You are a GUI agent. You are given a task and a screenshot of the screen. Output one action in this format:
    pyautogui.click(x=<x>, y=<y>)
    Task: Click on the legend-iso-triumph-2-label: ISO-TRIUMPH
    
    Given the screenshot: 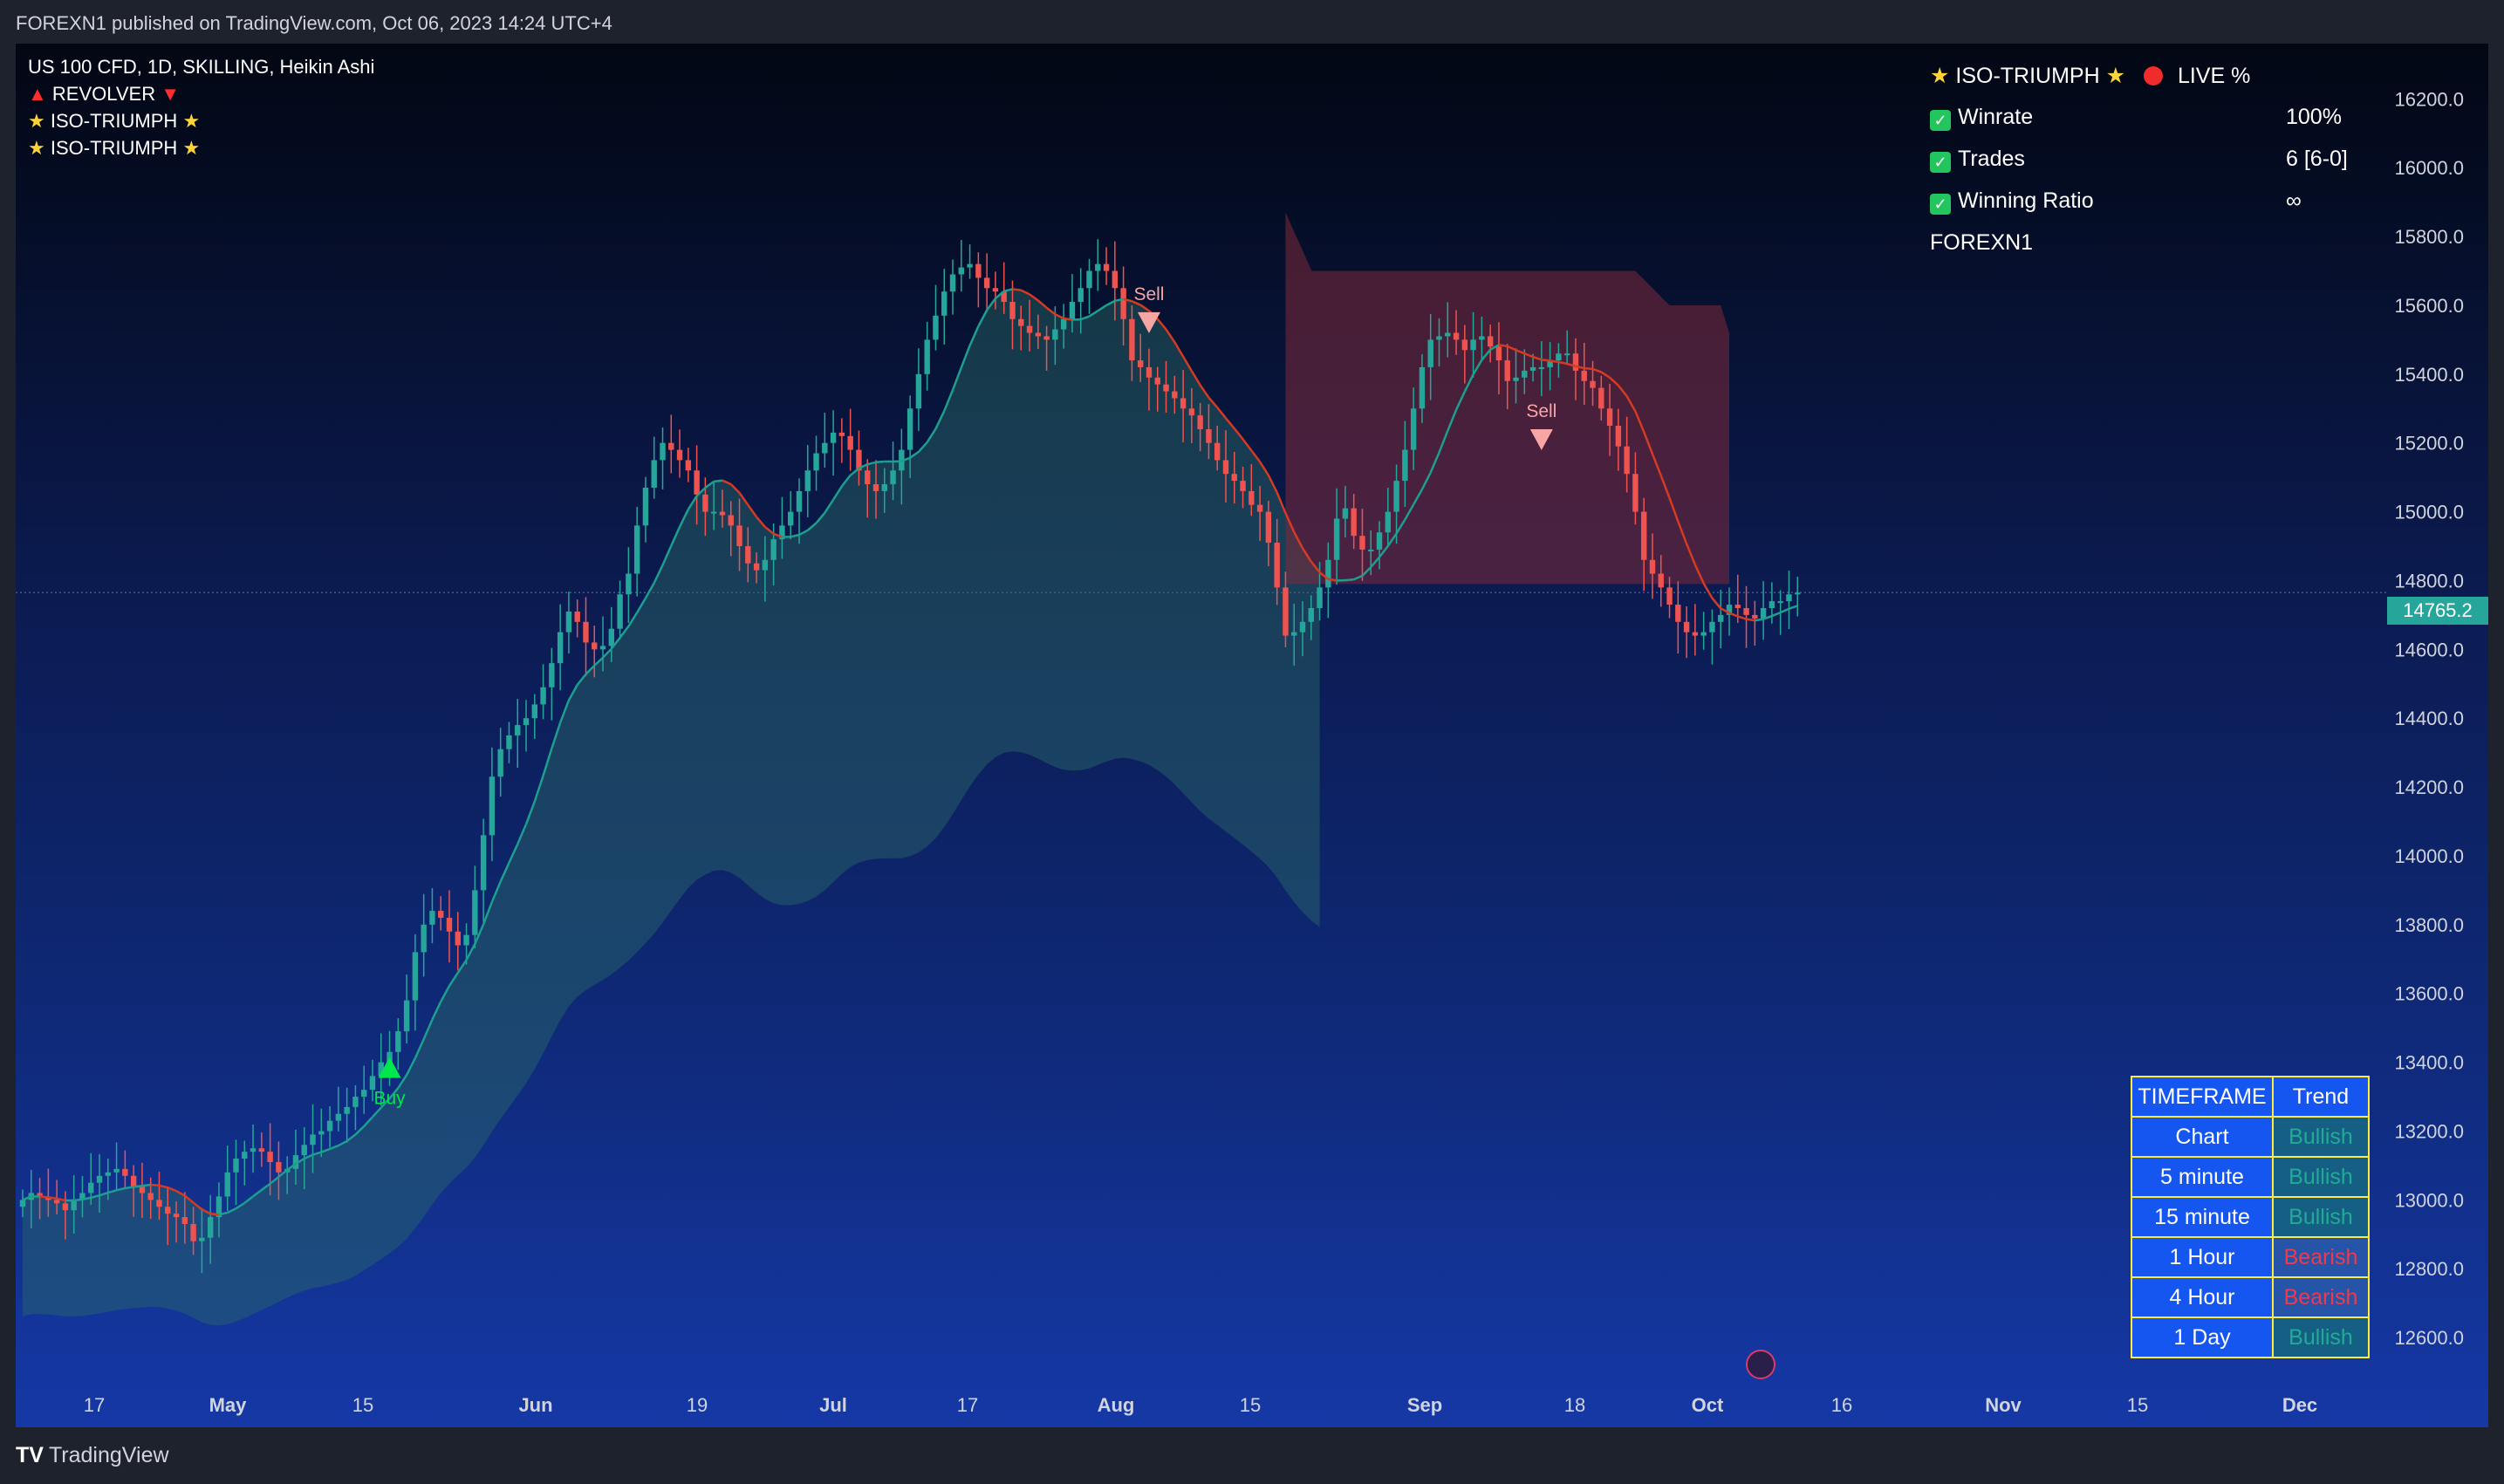 What is the action you would take?
    pyautogui.click(x=114, y=148)
    